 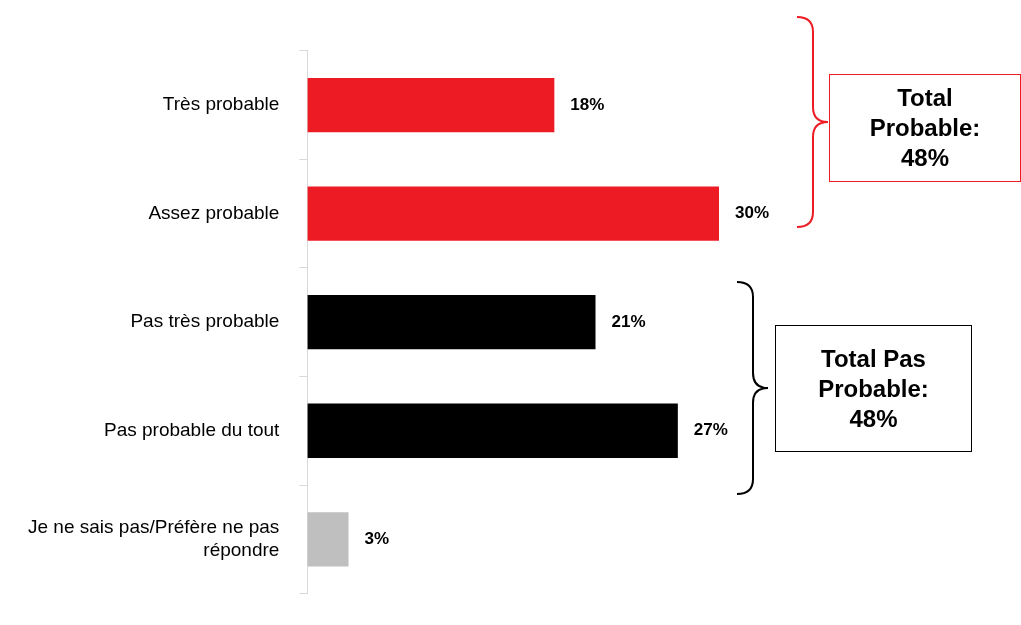 I want to click on data-label: 3%, so click(x=377, y=539).